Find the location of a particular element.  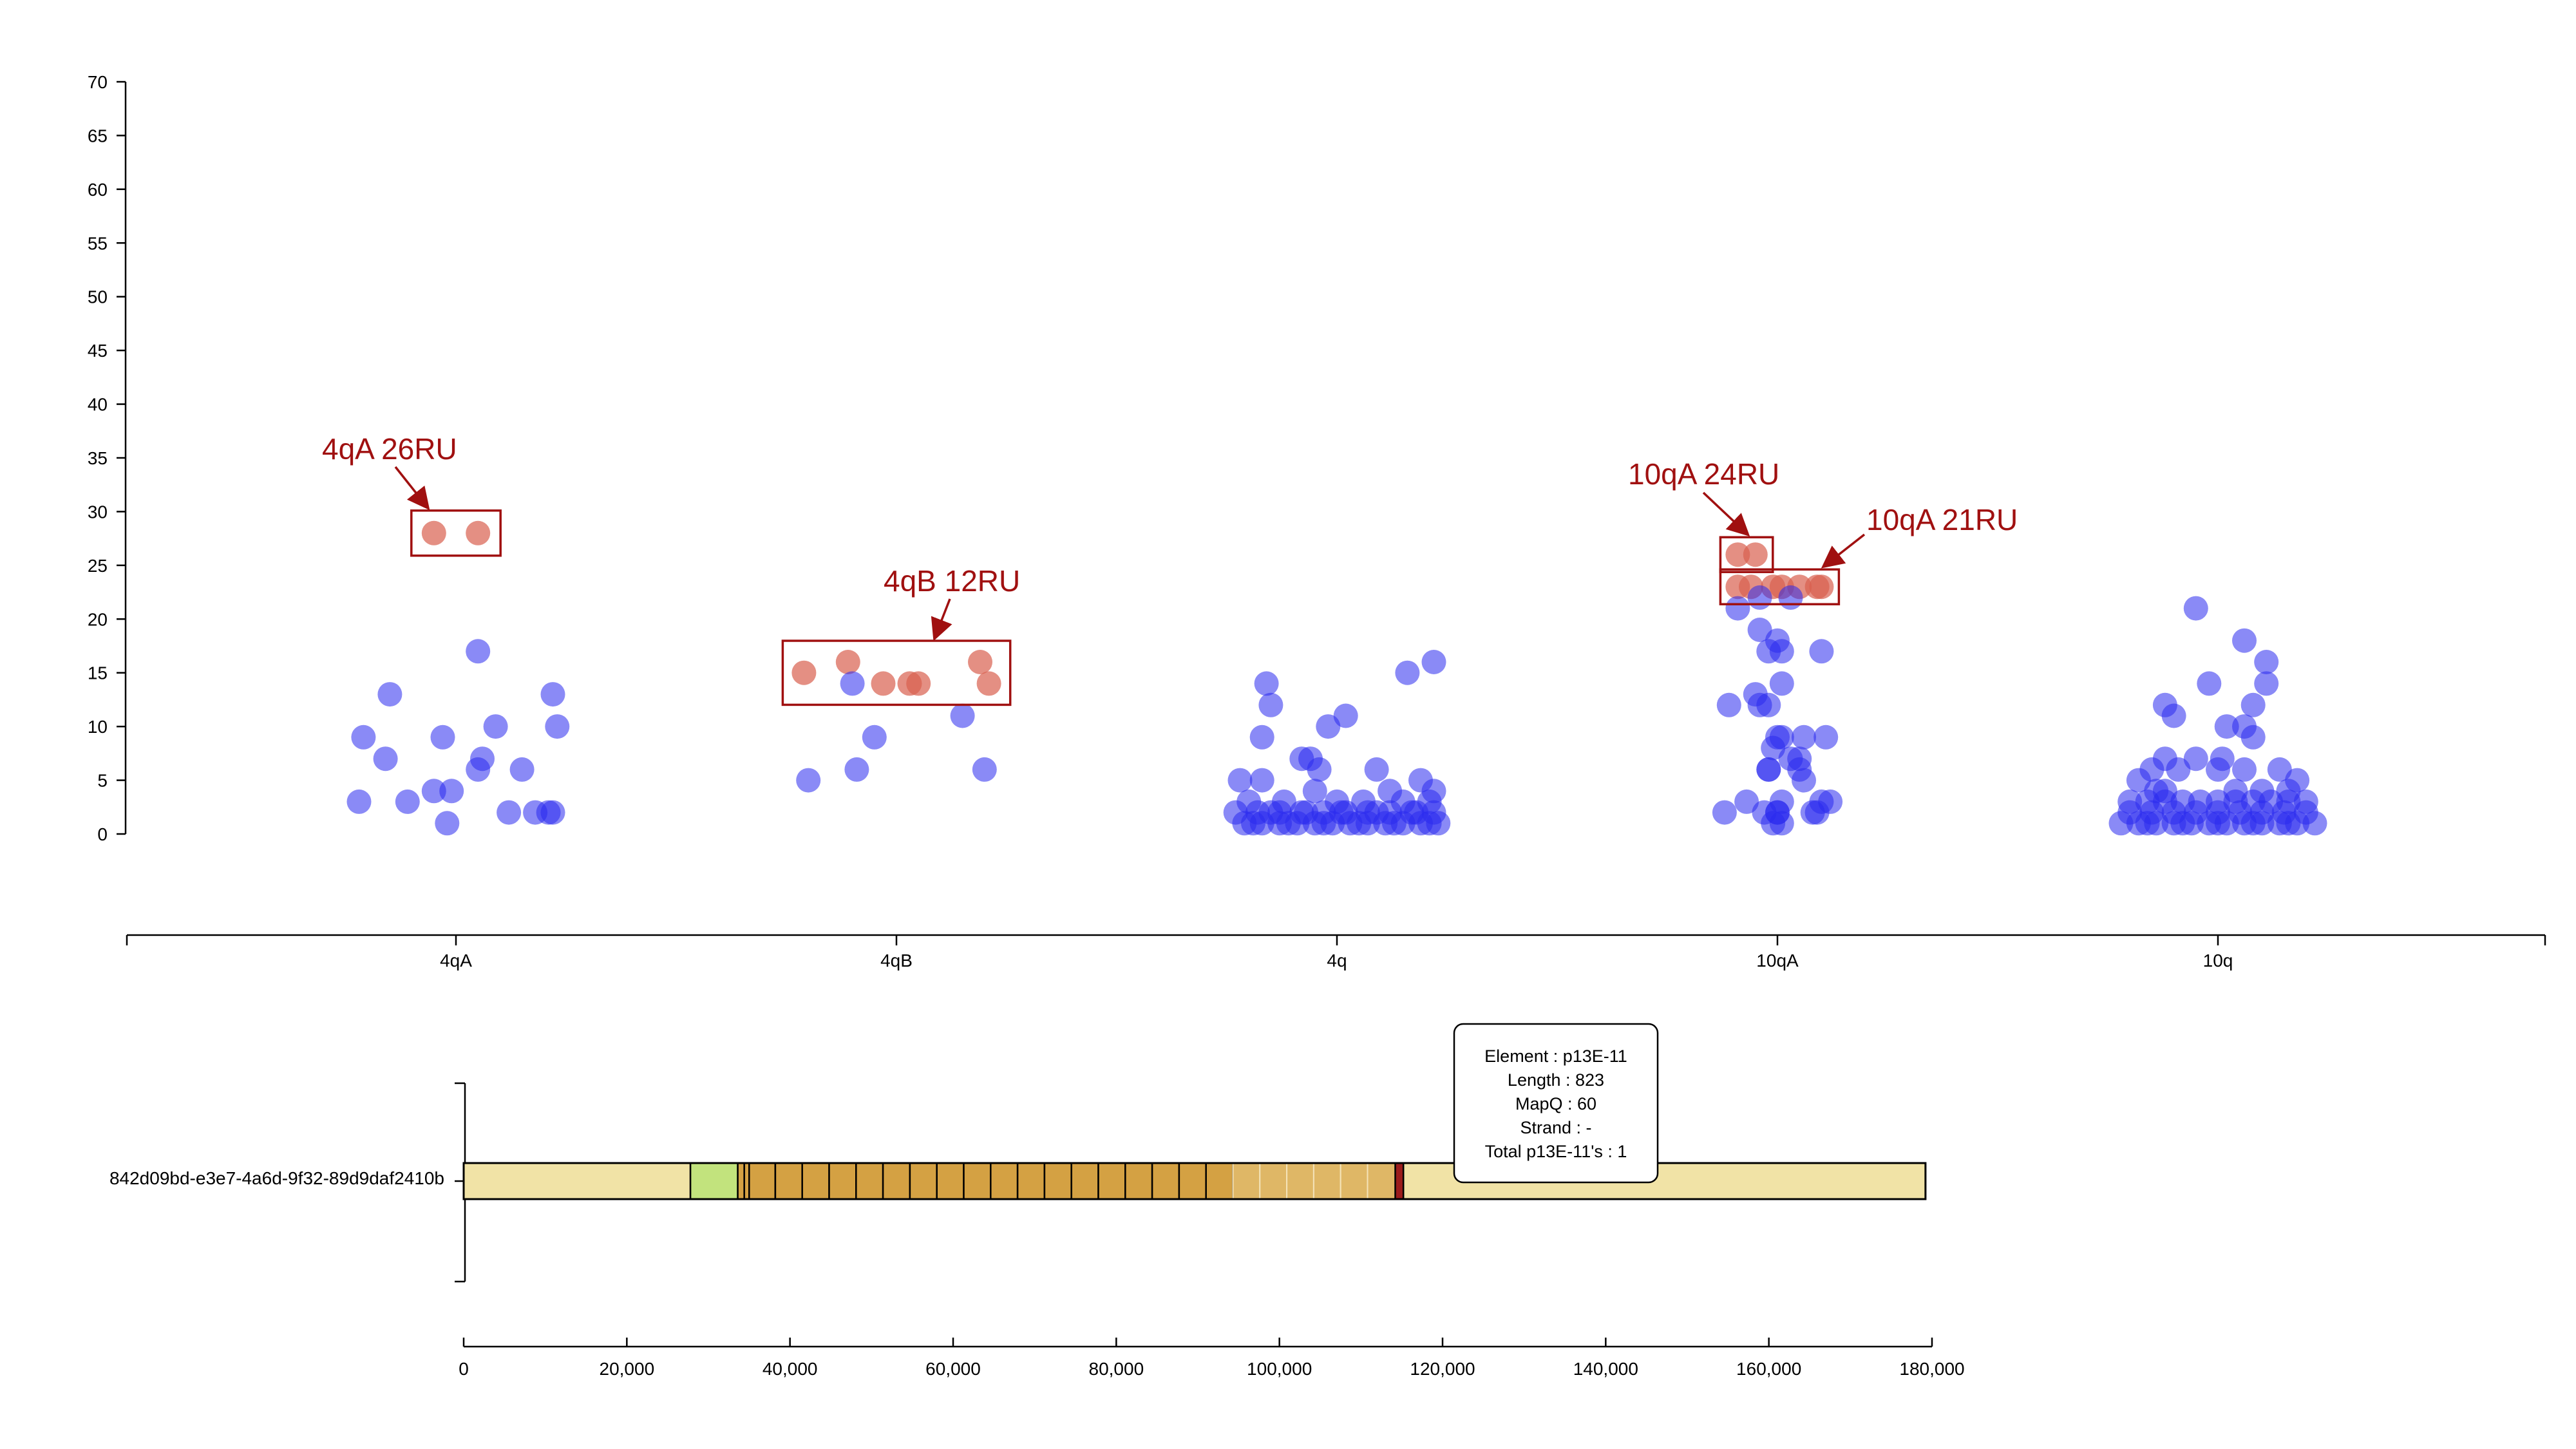

track-tick-label: 120,000 is located at coordinates (1442, 1369).